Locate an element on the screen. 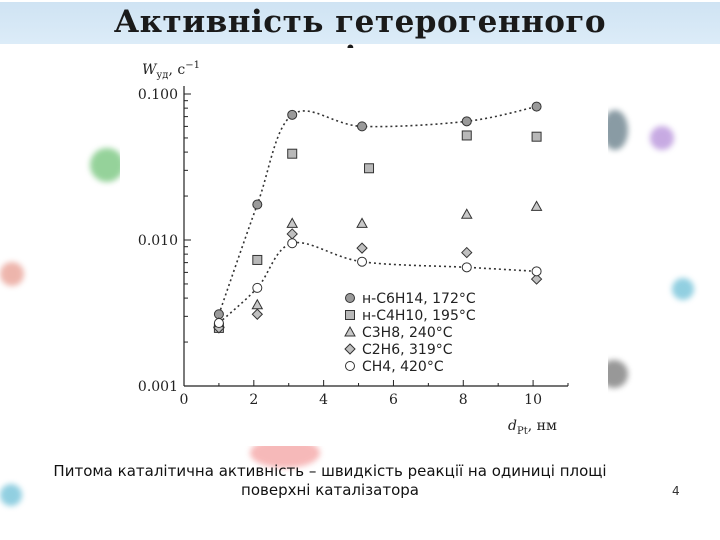 The width and height of the screenshot is (720, 540). legend-label: н-C4H10, 195°C is located at coordinates (419, 316).